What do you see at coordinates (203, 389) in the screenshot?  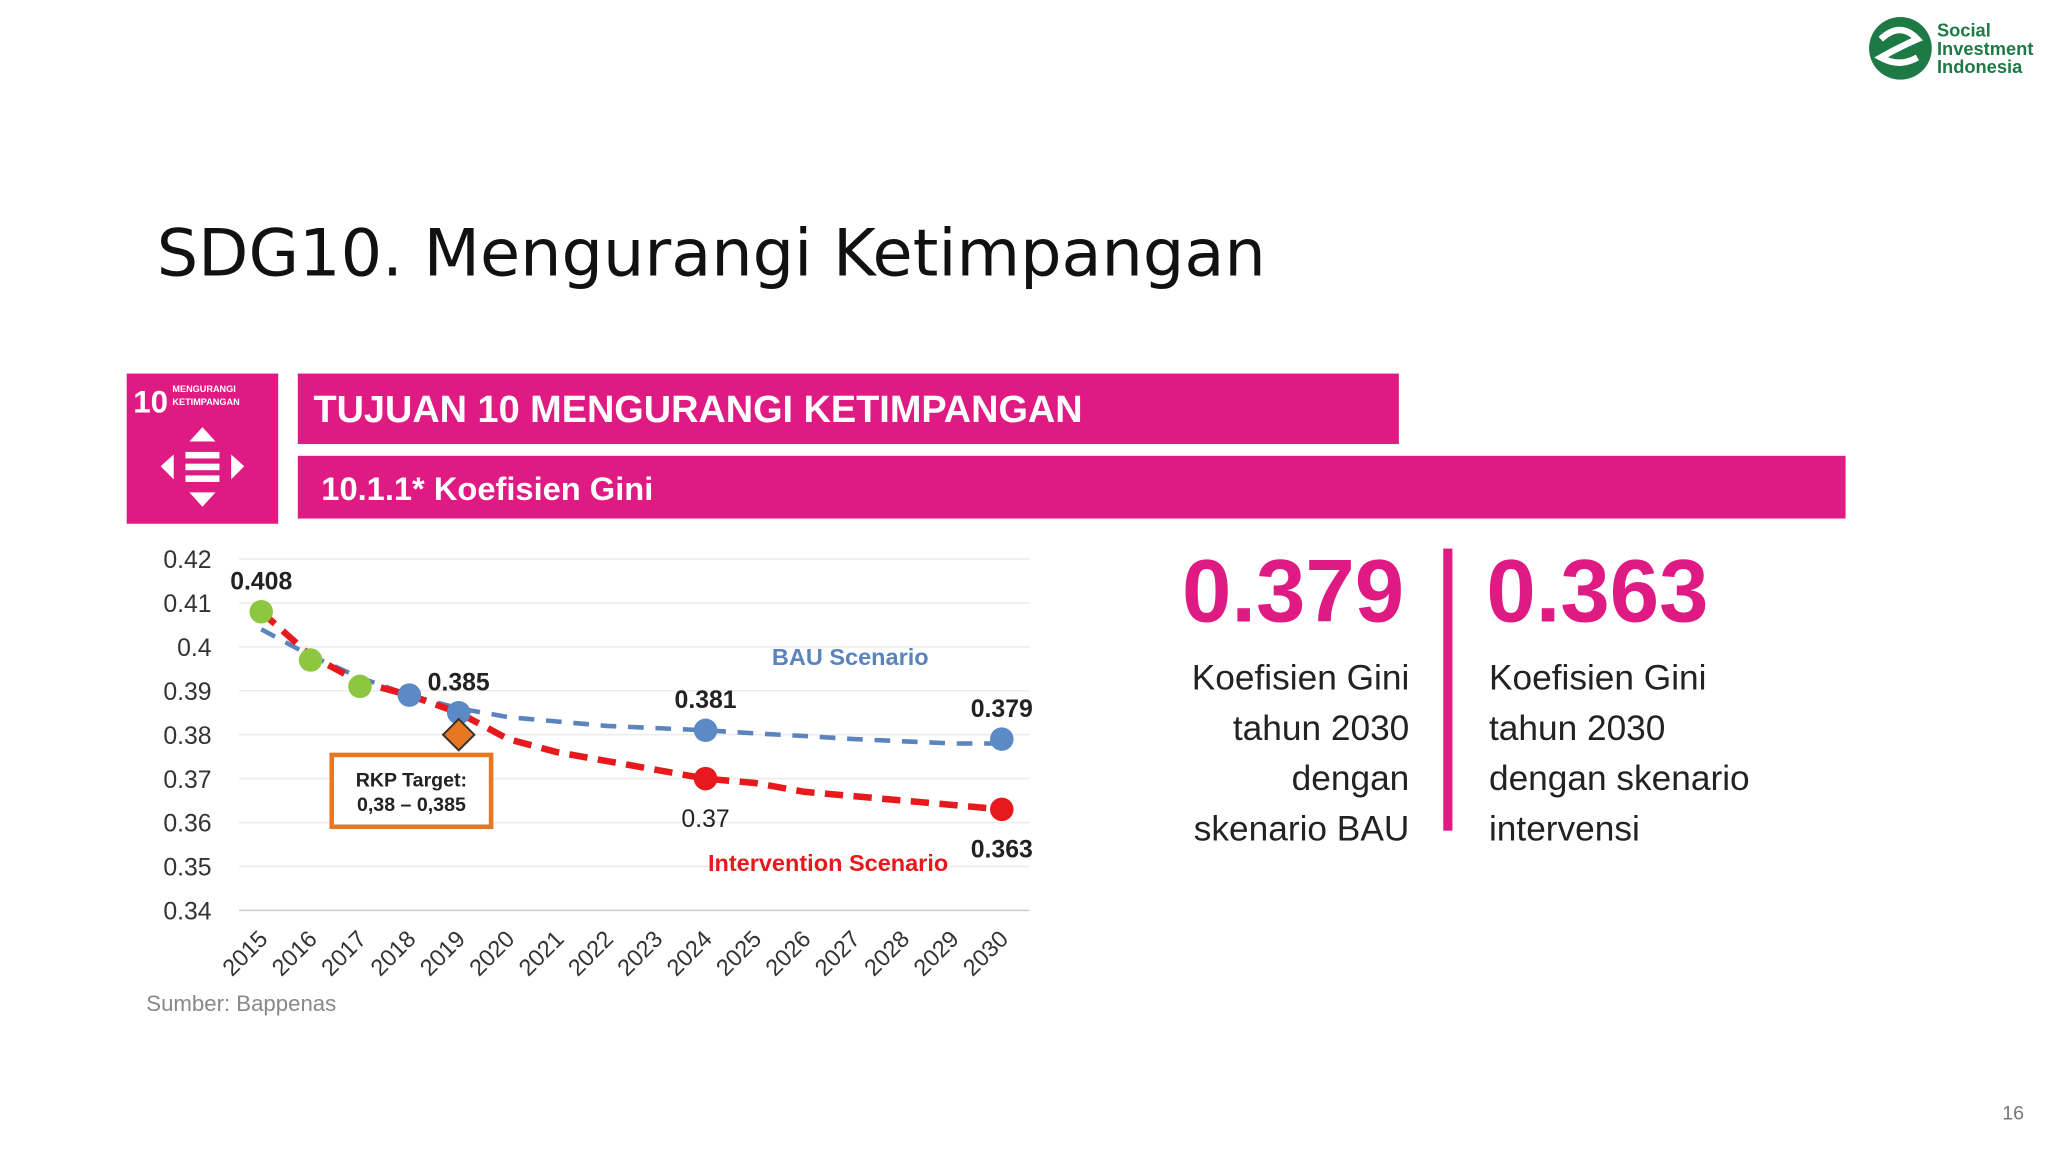 I see `goal-text: MENGURANGI` at bounding box center [203, 389].